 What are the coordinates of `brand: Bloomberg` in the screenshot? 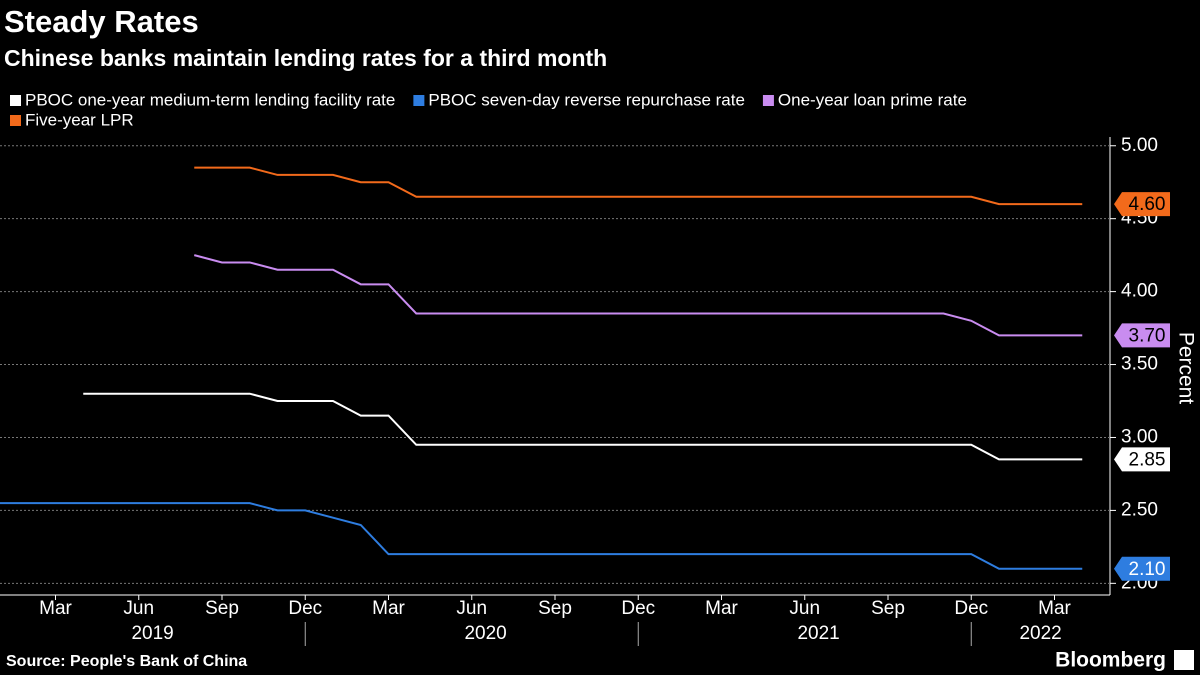 It's located at (1110, 660).